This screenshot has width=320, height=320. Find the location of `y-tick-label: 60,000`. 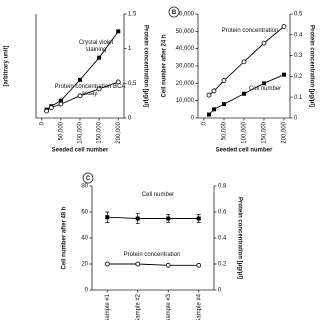

y-tick-label: 60,000 is located at coordinates (185, 15).